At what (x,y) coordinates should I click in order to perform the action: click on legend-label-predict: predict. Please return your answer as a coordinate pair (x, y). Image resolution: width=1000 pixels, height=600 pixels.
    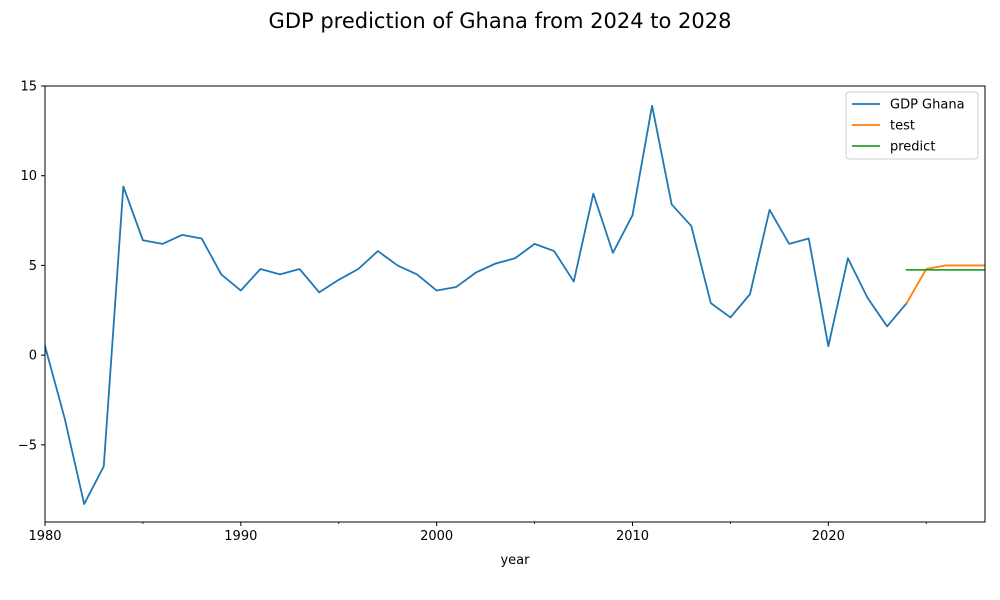
    Looking at the image, I should click on (912, 147).